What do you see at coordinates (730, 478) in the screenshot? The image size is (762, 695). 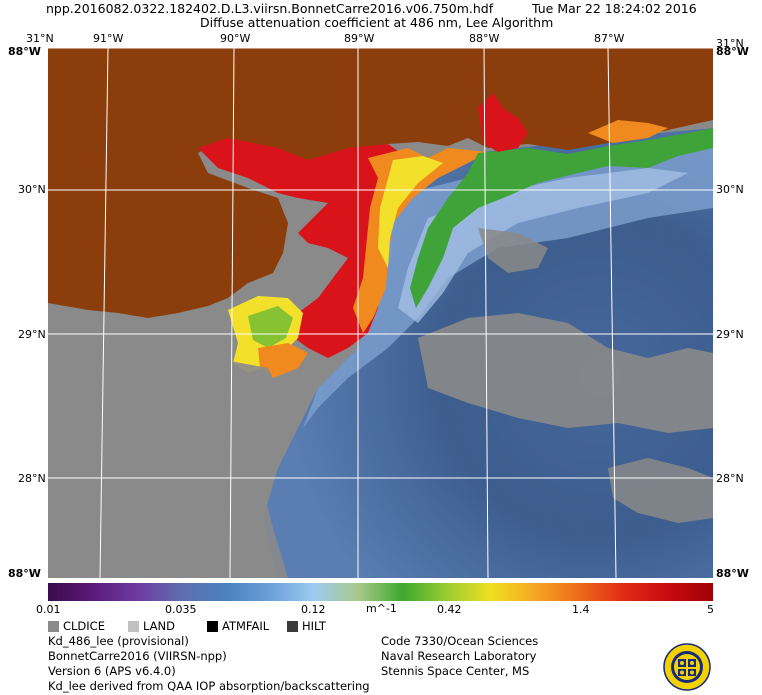 I see `lat-label-right: 28°N` at bounding box center [730, 478].